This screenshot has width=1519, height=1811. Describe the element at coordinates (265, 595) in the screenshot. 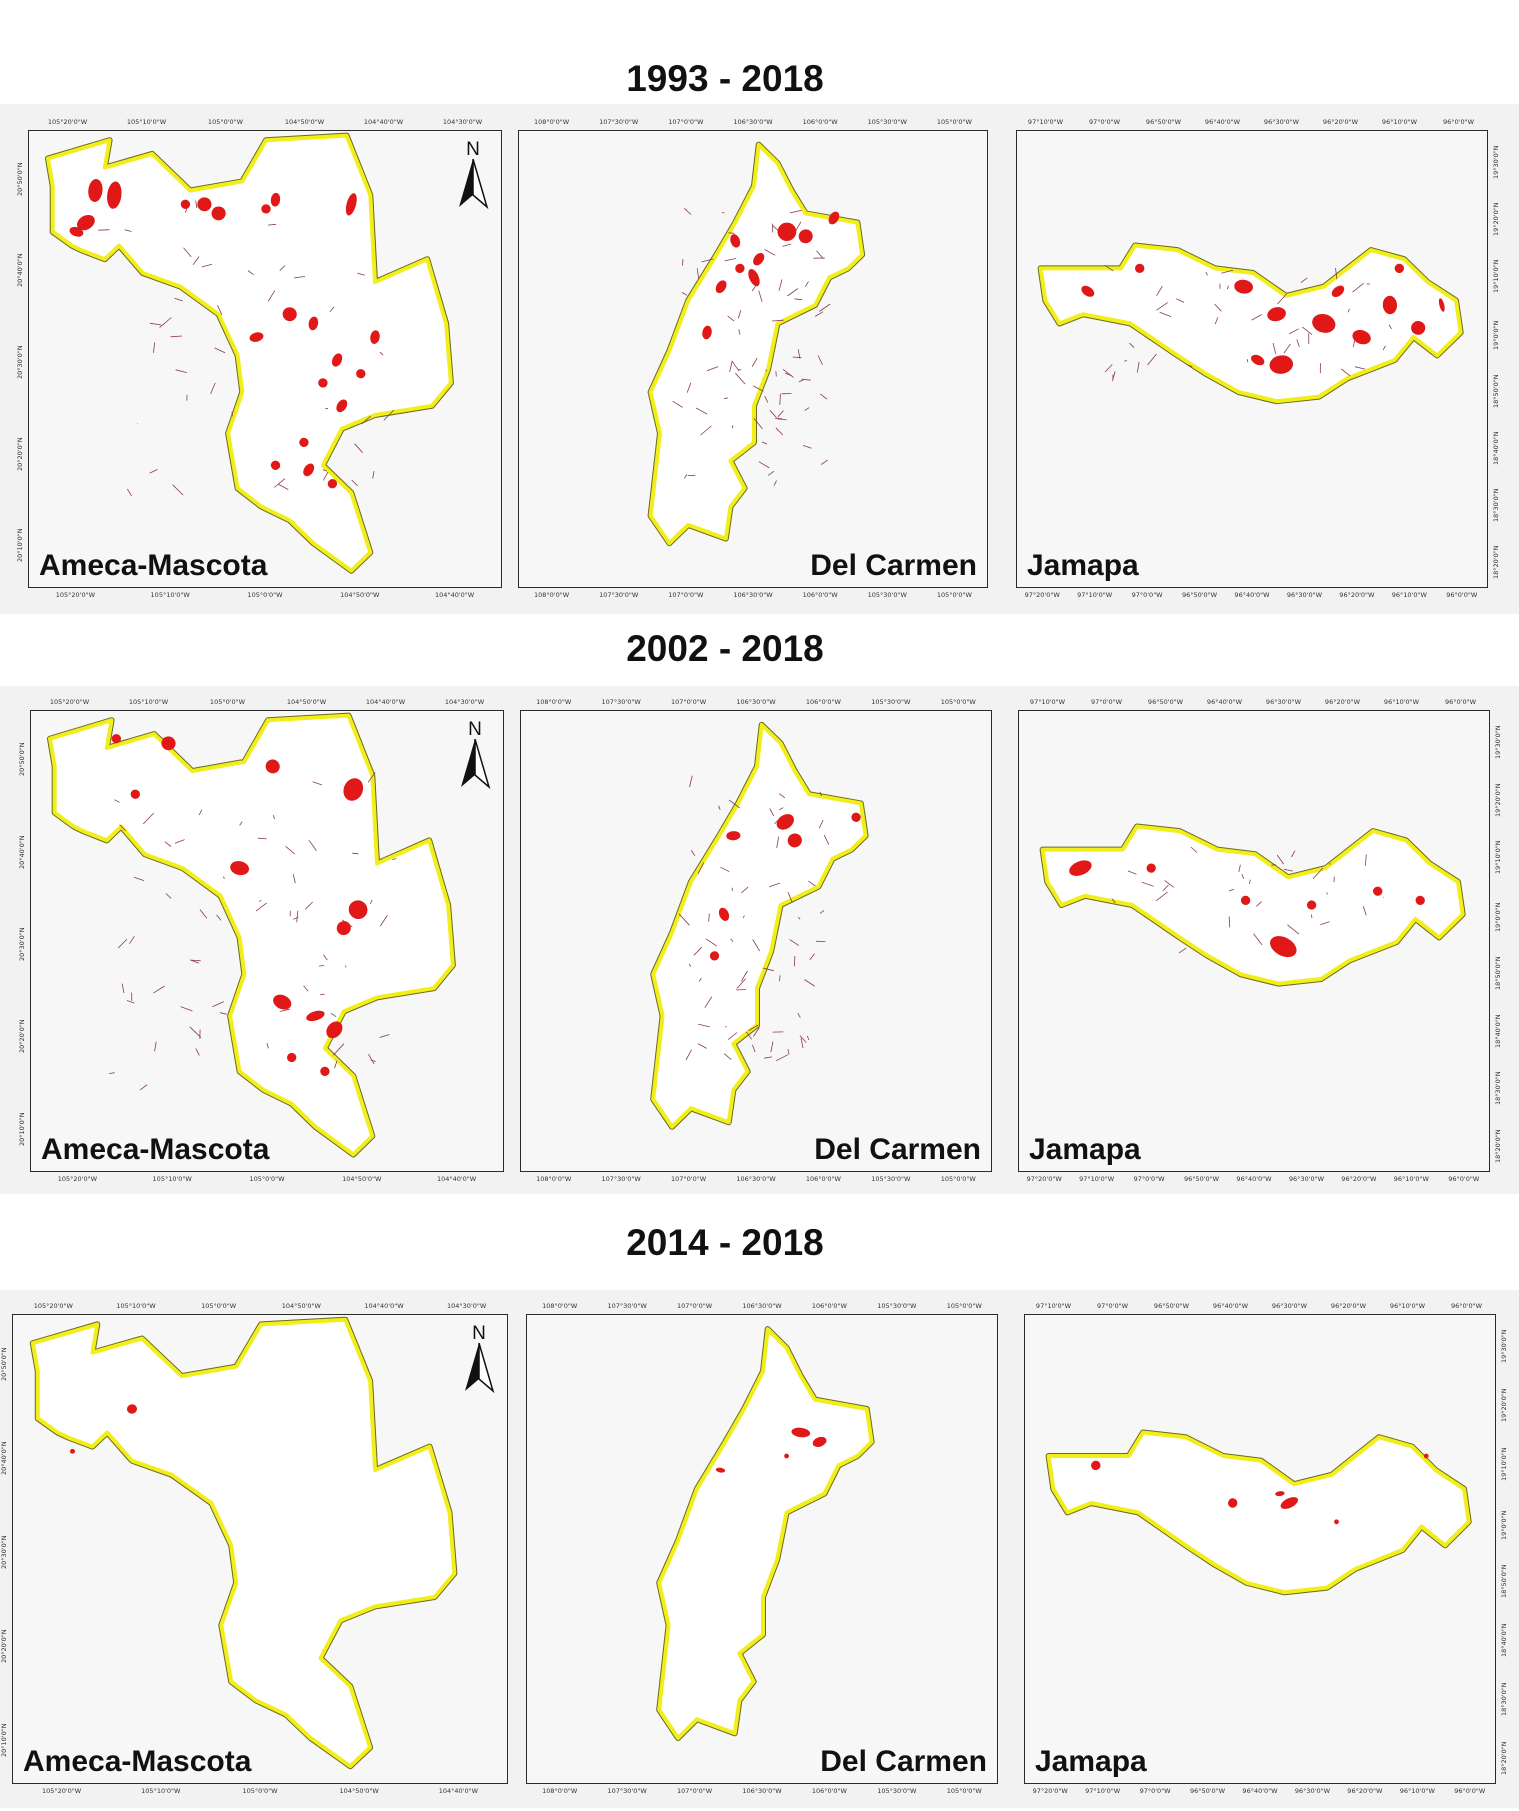

I see `longitude-tick-label: 105°0'0"W` at that location.